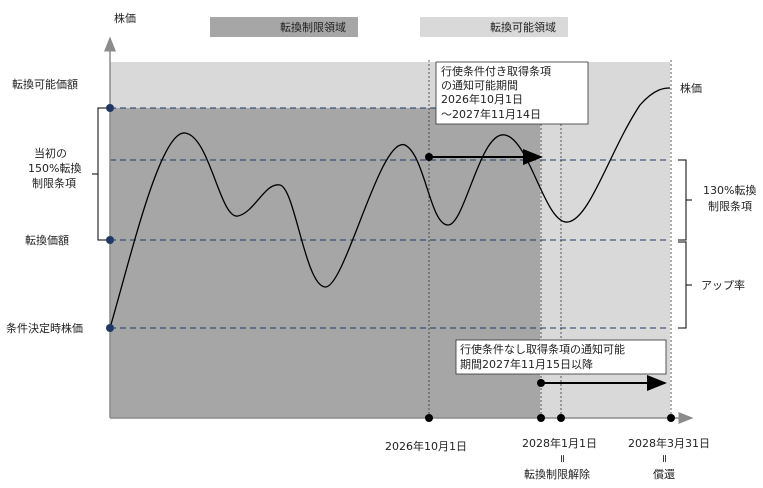 The image size is (763, 488). What do you see at coordinates (496, 71) in the screenshot?
I see `callout-with-line1: 行使条件付き取得条項` at bounding box center [496, 71].